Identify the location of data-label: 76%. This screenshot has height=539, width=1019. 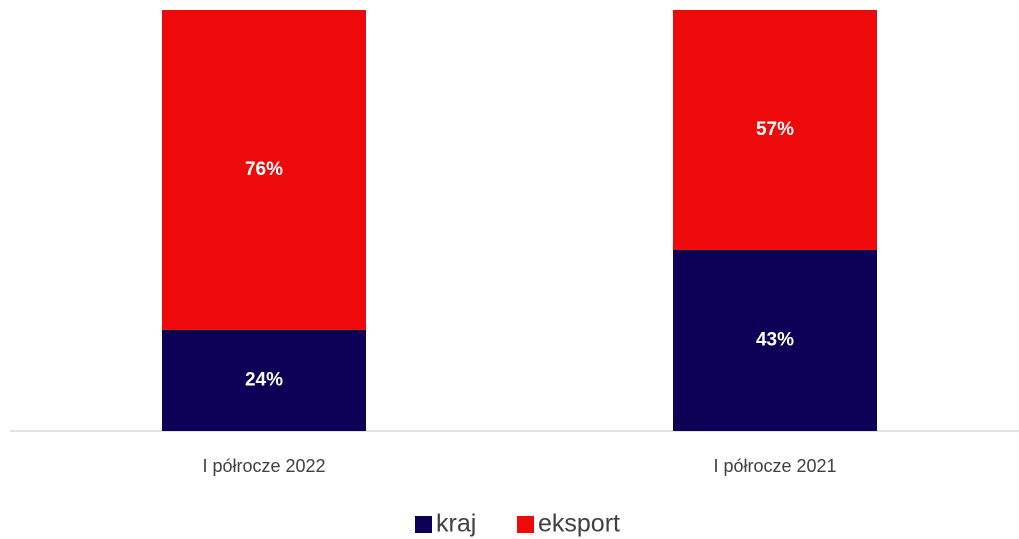
(264, 169).